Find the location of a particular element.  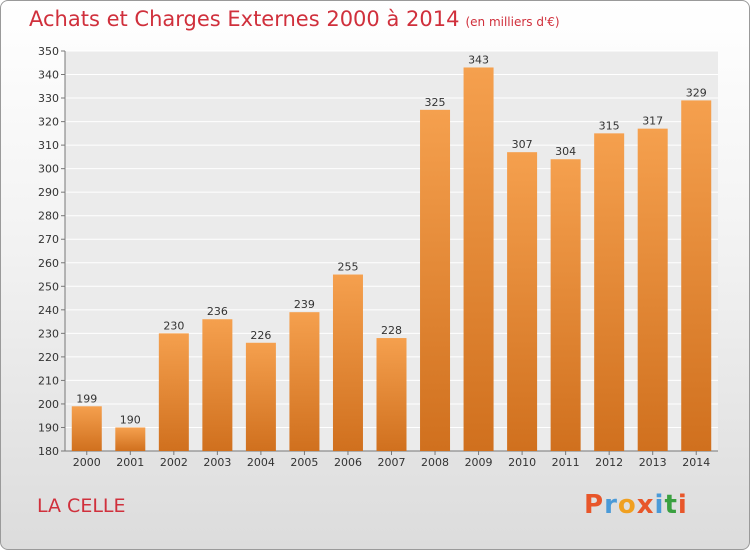

y-tick-label: 350 is located at coordinates (48, 51).